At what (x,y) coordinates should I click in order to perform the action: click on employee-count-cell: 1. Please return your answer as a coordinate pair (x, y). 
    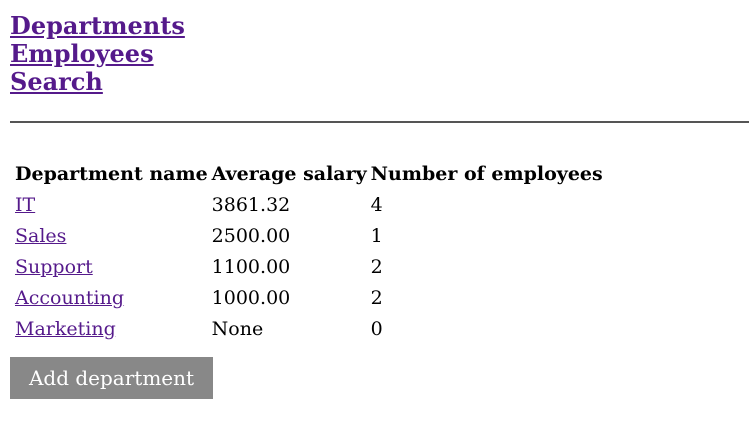
    Looking at the image, I should click on (376, 235).